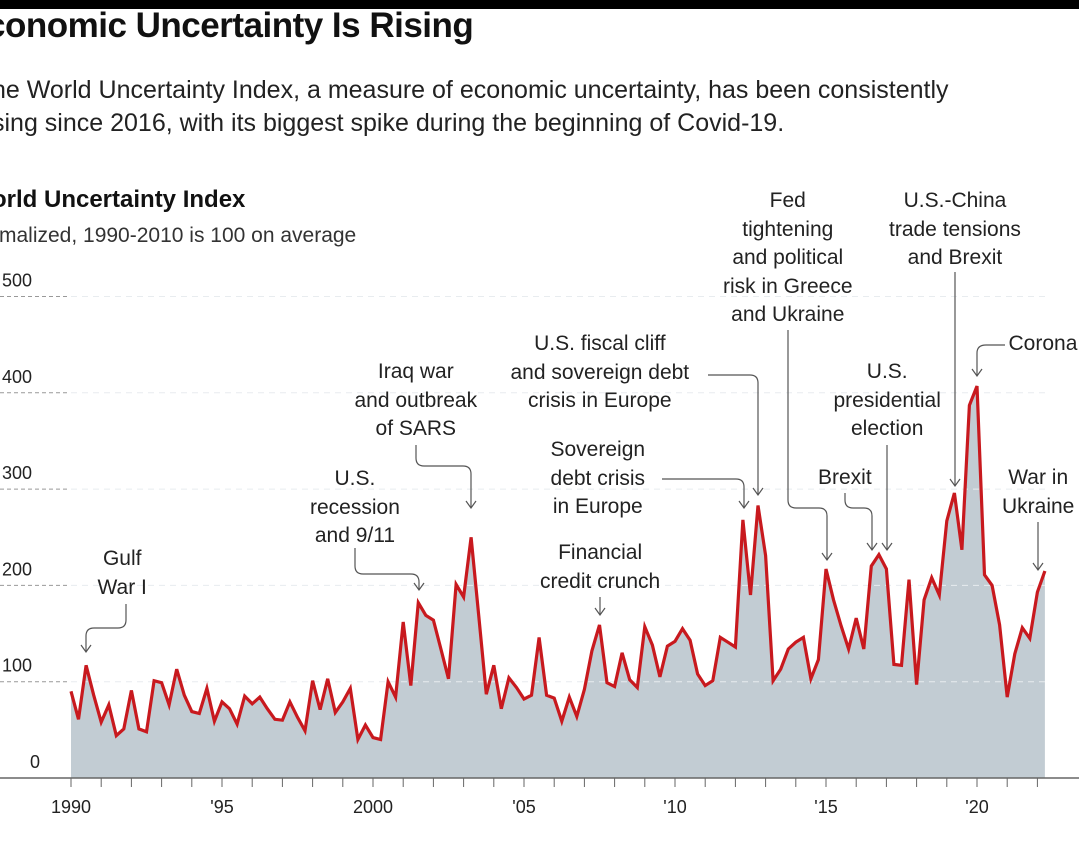  I want to click on annotation-line: presidential, so click(887, 400).